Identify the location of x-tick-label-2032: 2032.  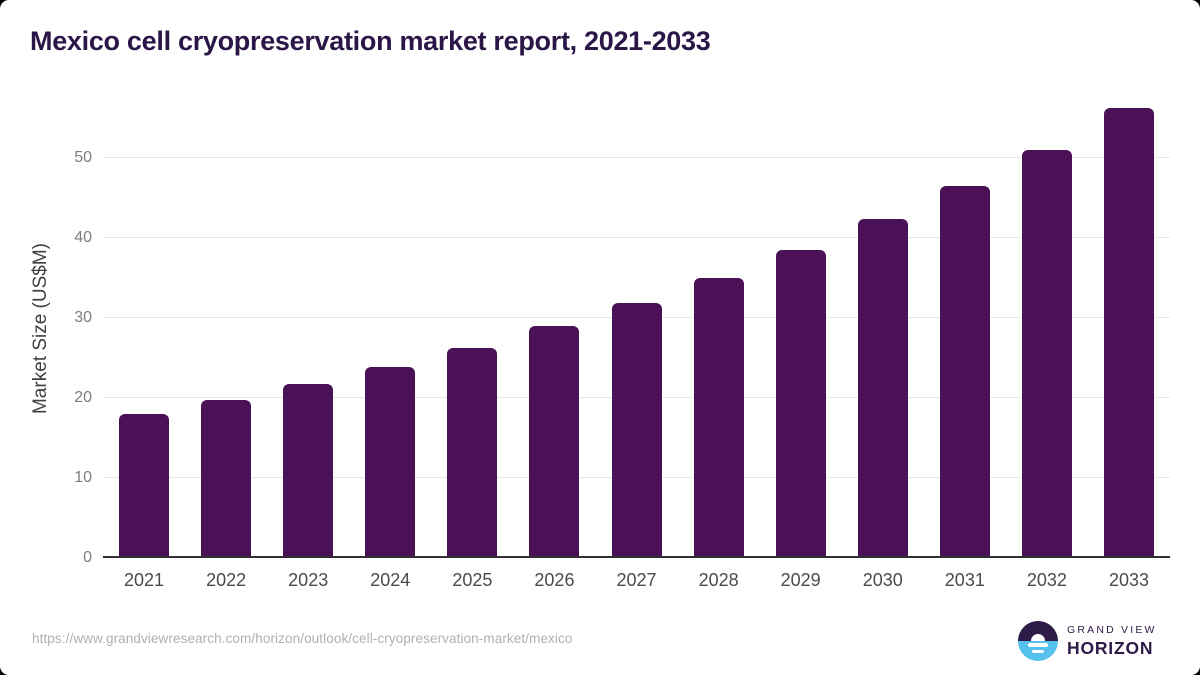
(1046, 580).